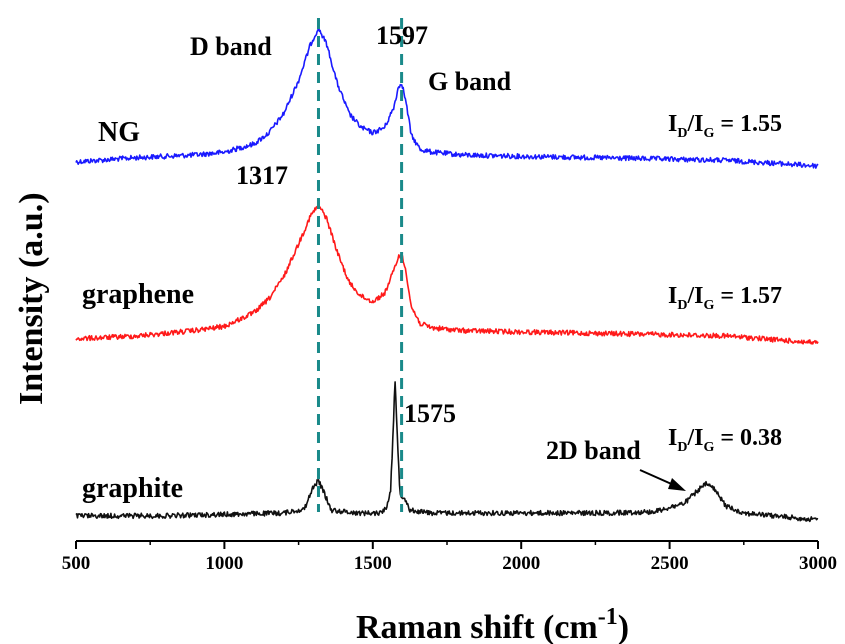 The width and height of the screenshot is (845, 644). What do you see at coordinates (449, 557) in the screenshot?
I see `x-ticks: 500 1000 1500 2000 2500 3000` at bounding box center [449, 557].